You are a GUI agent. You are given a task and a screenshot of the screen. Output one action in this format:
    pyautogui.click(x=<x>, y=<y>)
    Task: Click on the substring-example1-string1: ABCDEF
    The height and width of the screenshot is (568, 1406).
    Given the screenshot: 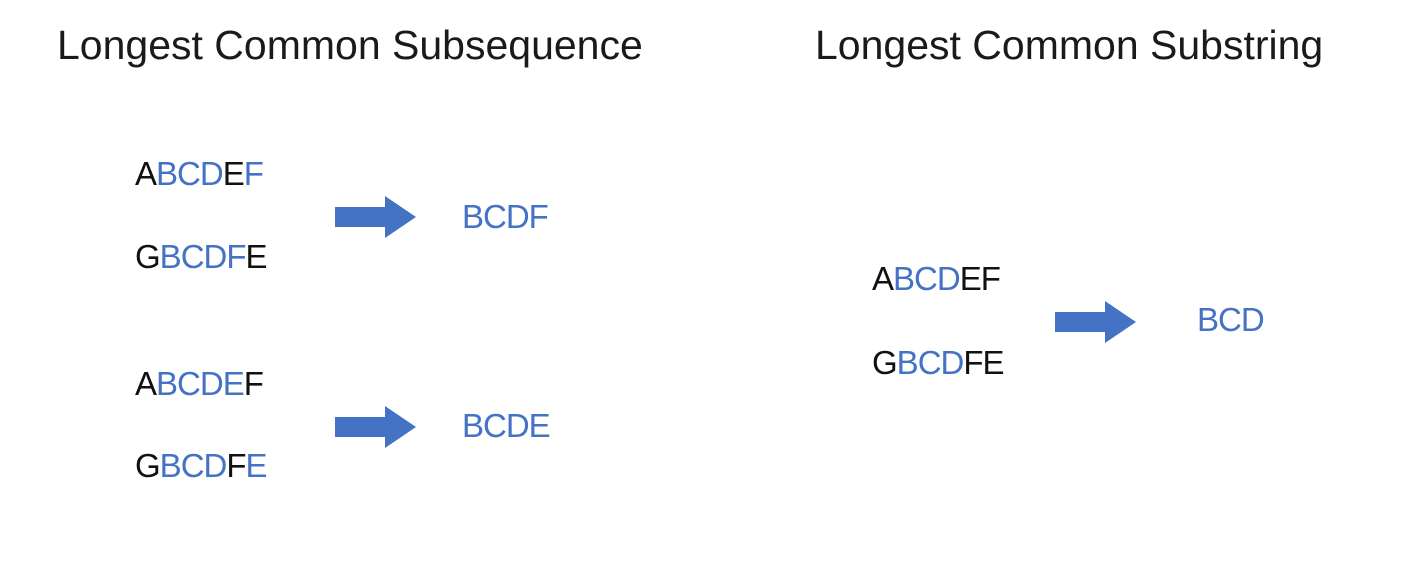 What is the action you would take?
    pyautogui.click(x=936, y=278)
    